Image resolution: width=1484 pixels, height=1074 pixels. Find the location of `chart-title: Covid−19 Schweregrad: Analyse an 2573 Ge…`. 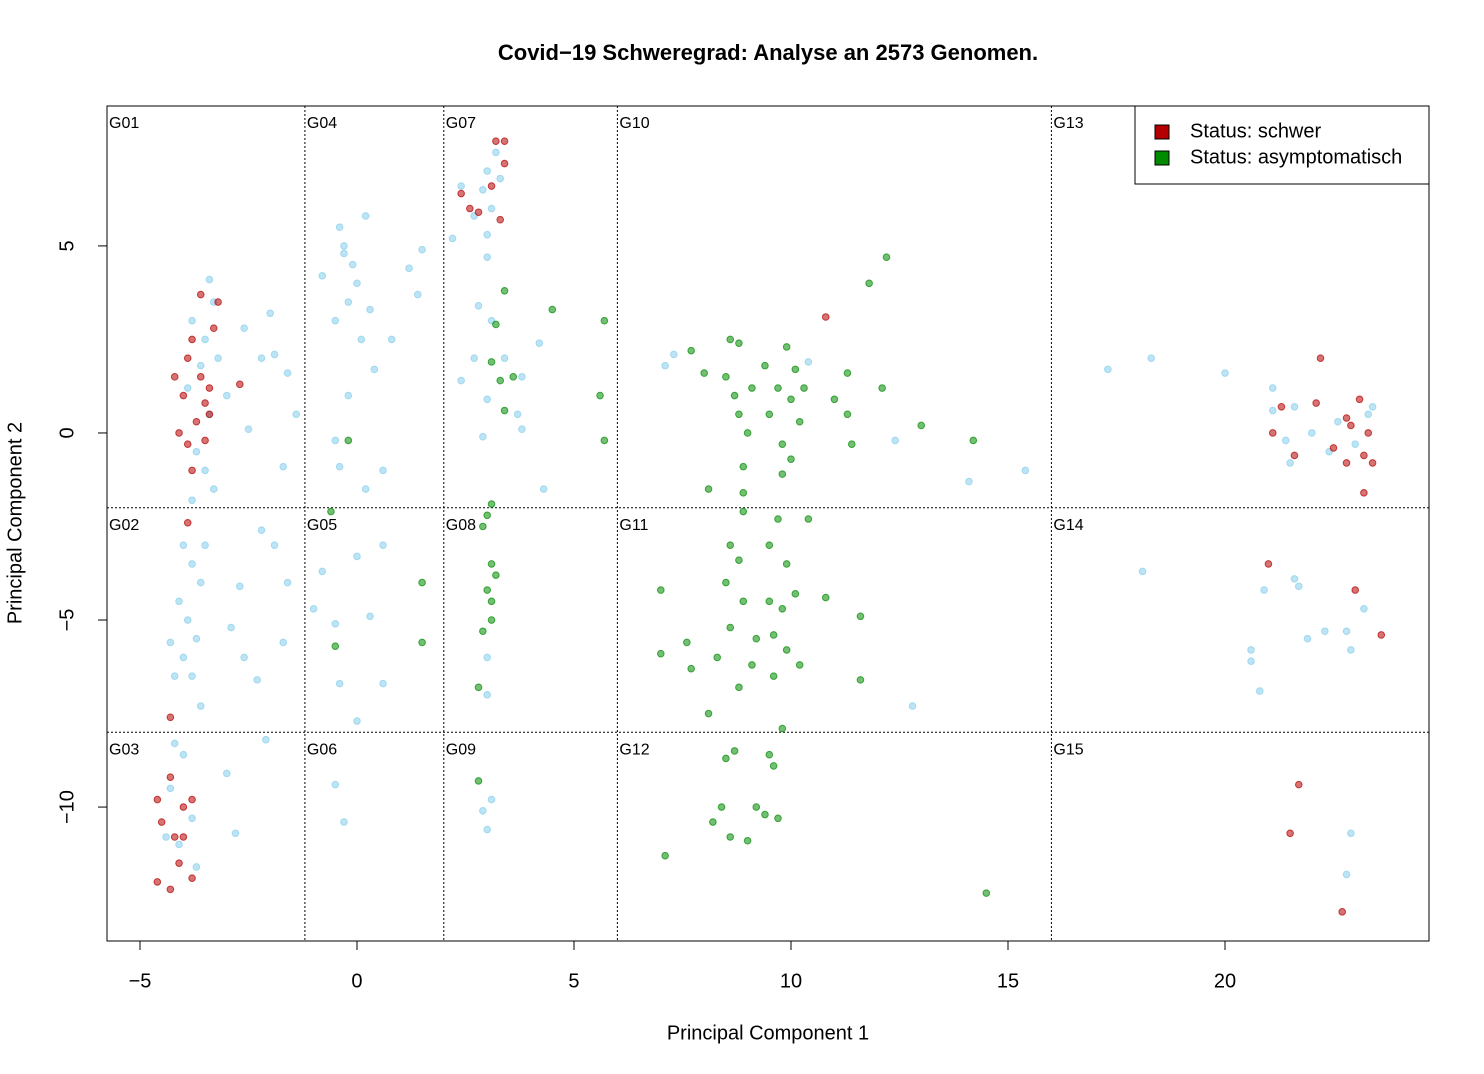

chart-title: Covid−19 Schweregrad: Analyse an 2573 Ge… is located at coordinates (768, 52).